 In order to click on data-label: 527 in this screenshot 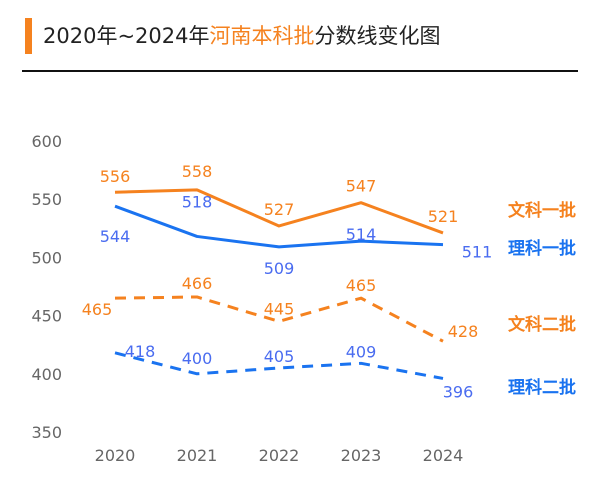, I will do `click(279, 209)`.